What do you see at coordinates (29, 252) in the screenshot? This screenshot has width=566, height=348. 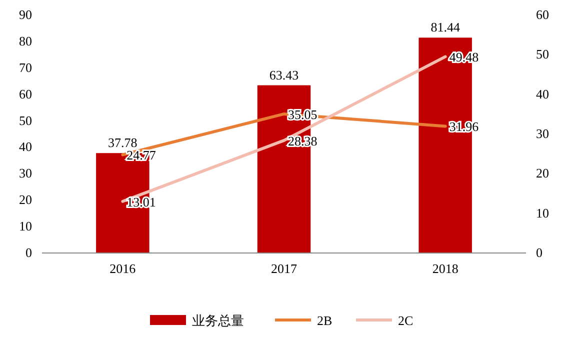 I see `y-tick-label: 0` at bounding box center [29, 252].